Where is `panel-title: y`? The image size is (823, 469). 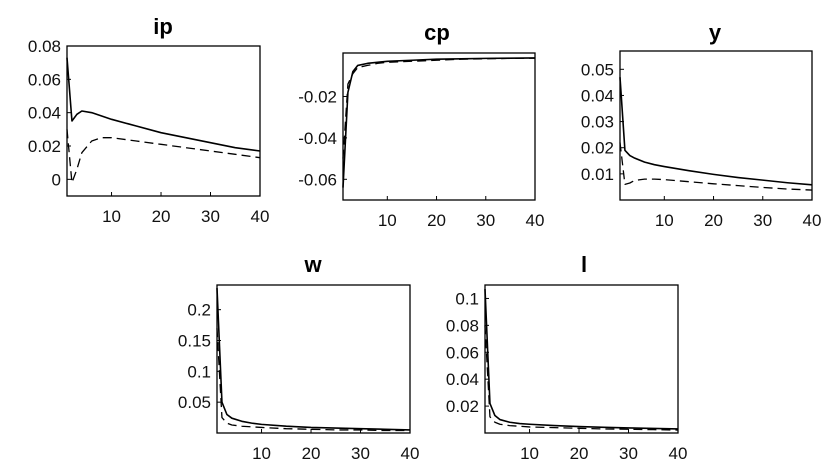 panel-title: y is located at coordinates (715, 32).